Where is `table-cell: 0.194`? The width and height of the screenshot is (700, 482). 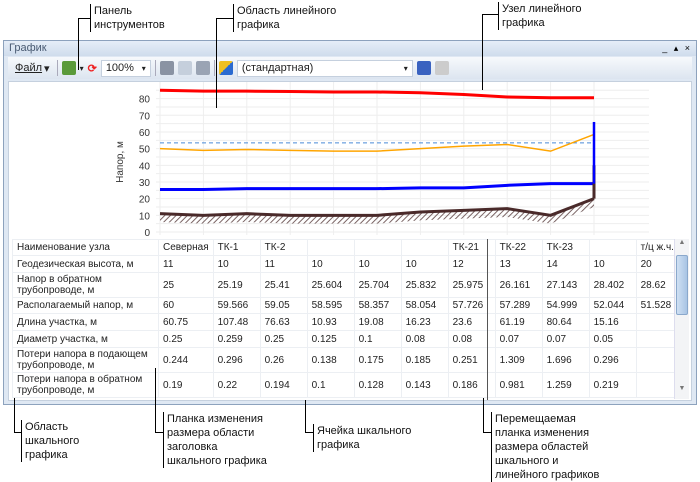 table-cell: 0.194 is located at coordinates (283, 385).